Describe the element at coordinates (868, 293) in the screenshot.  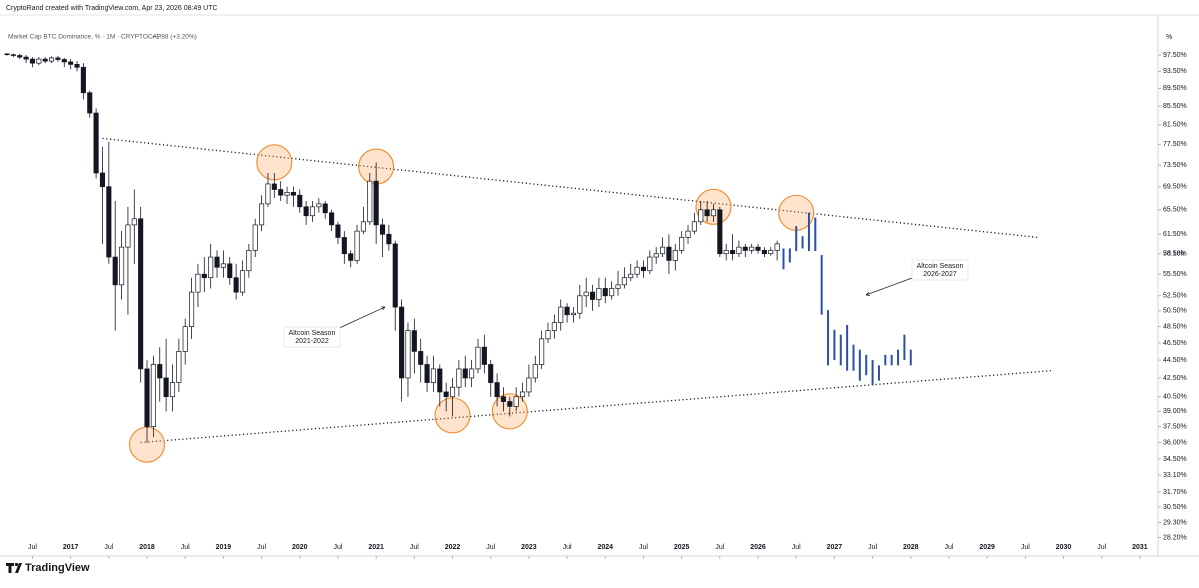
I see `annotation-arrowhead` at that location.